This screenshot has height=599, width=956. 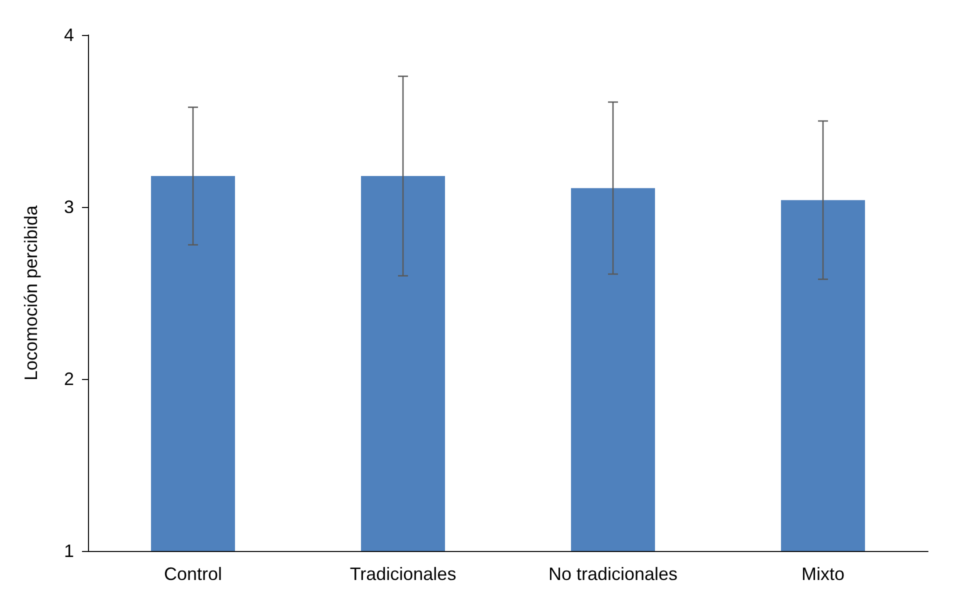 What do you see at coordinates (613, 574) in the screenshot?
I see `x-tick-label: No tradicionales` at bounding box center [613, 574].